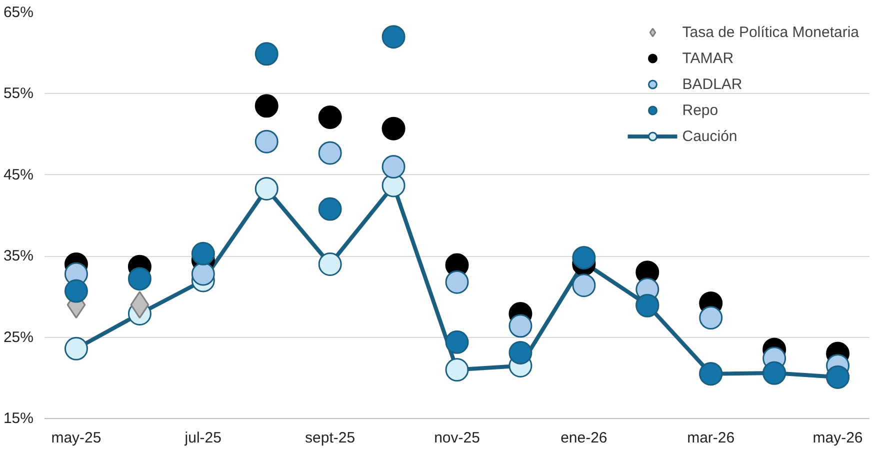 Image resolution: width=879 pixels, height=449 pixels. I want to click on y-tick-label: 55%, so click(18, 93).